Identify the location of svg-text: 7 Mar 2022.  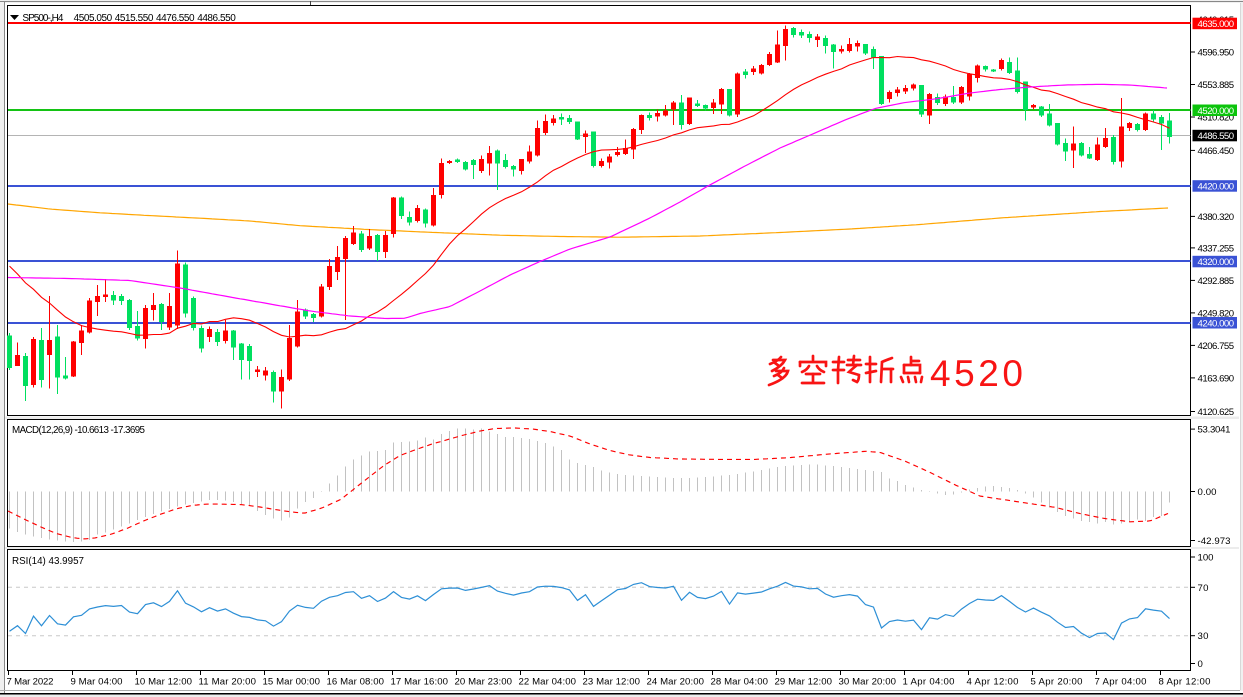
(30, 682).